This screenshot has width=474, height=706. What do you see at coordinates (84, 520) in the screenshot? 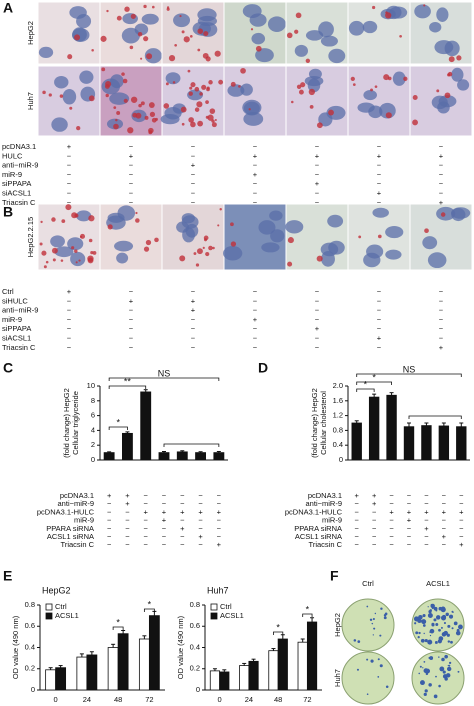
I see `treatment-label: miR-9` at bounding box center [84, 520].